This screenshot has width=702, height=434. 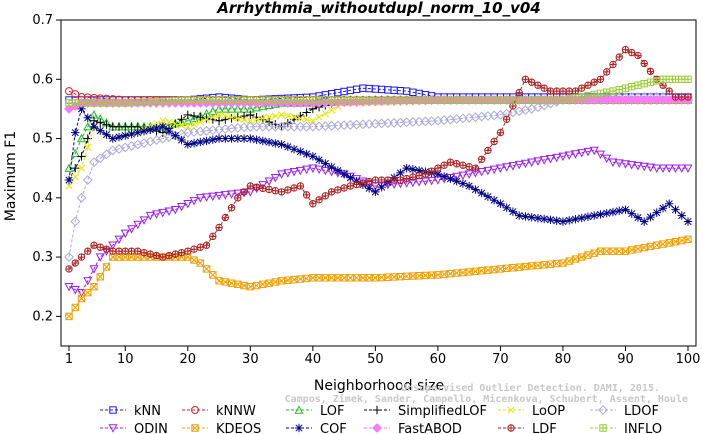 I want to click on chart-title: Arrhythmia_withoutdupl_norm_10_v04, so click(x=378, y=8).